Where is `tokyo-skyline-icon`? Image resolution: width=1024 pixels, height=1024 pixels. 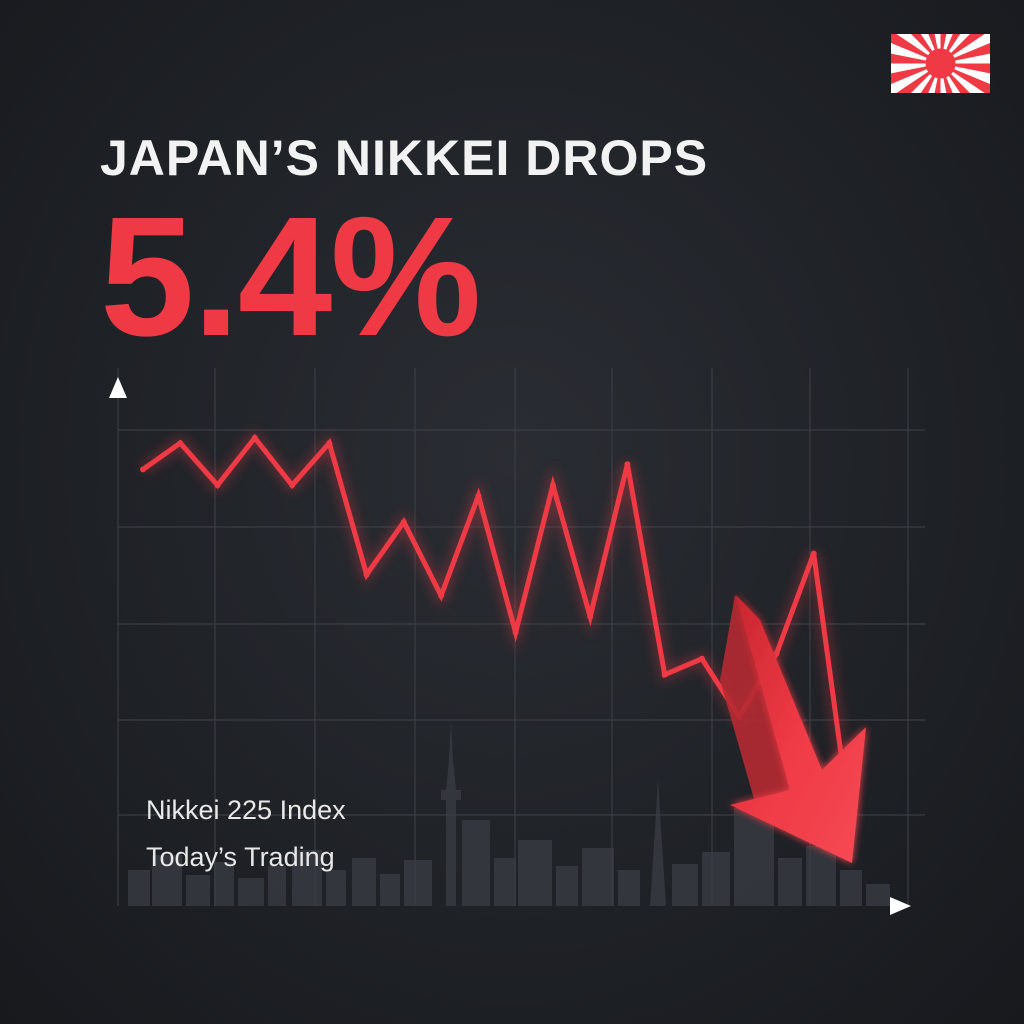 tokyo-skyline-icon is located at coordinates (509, 814).